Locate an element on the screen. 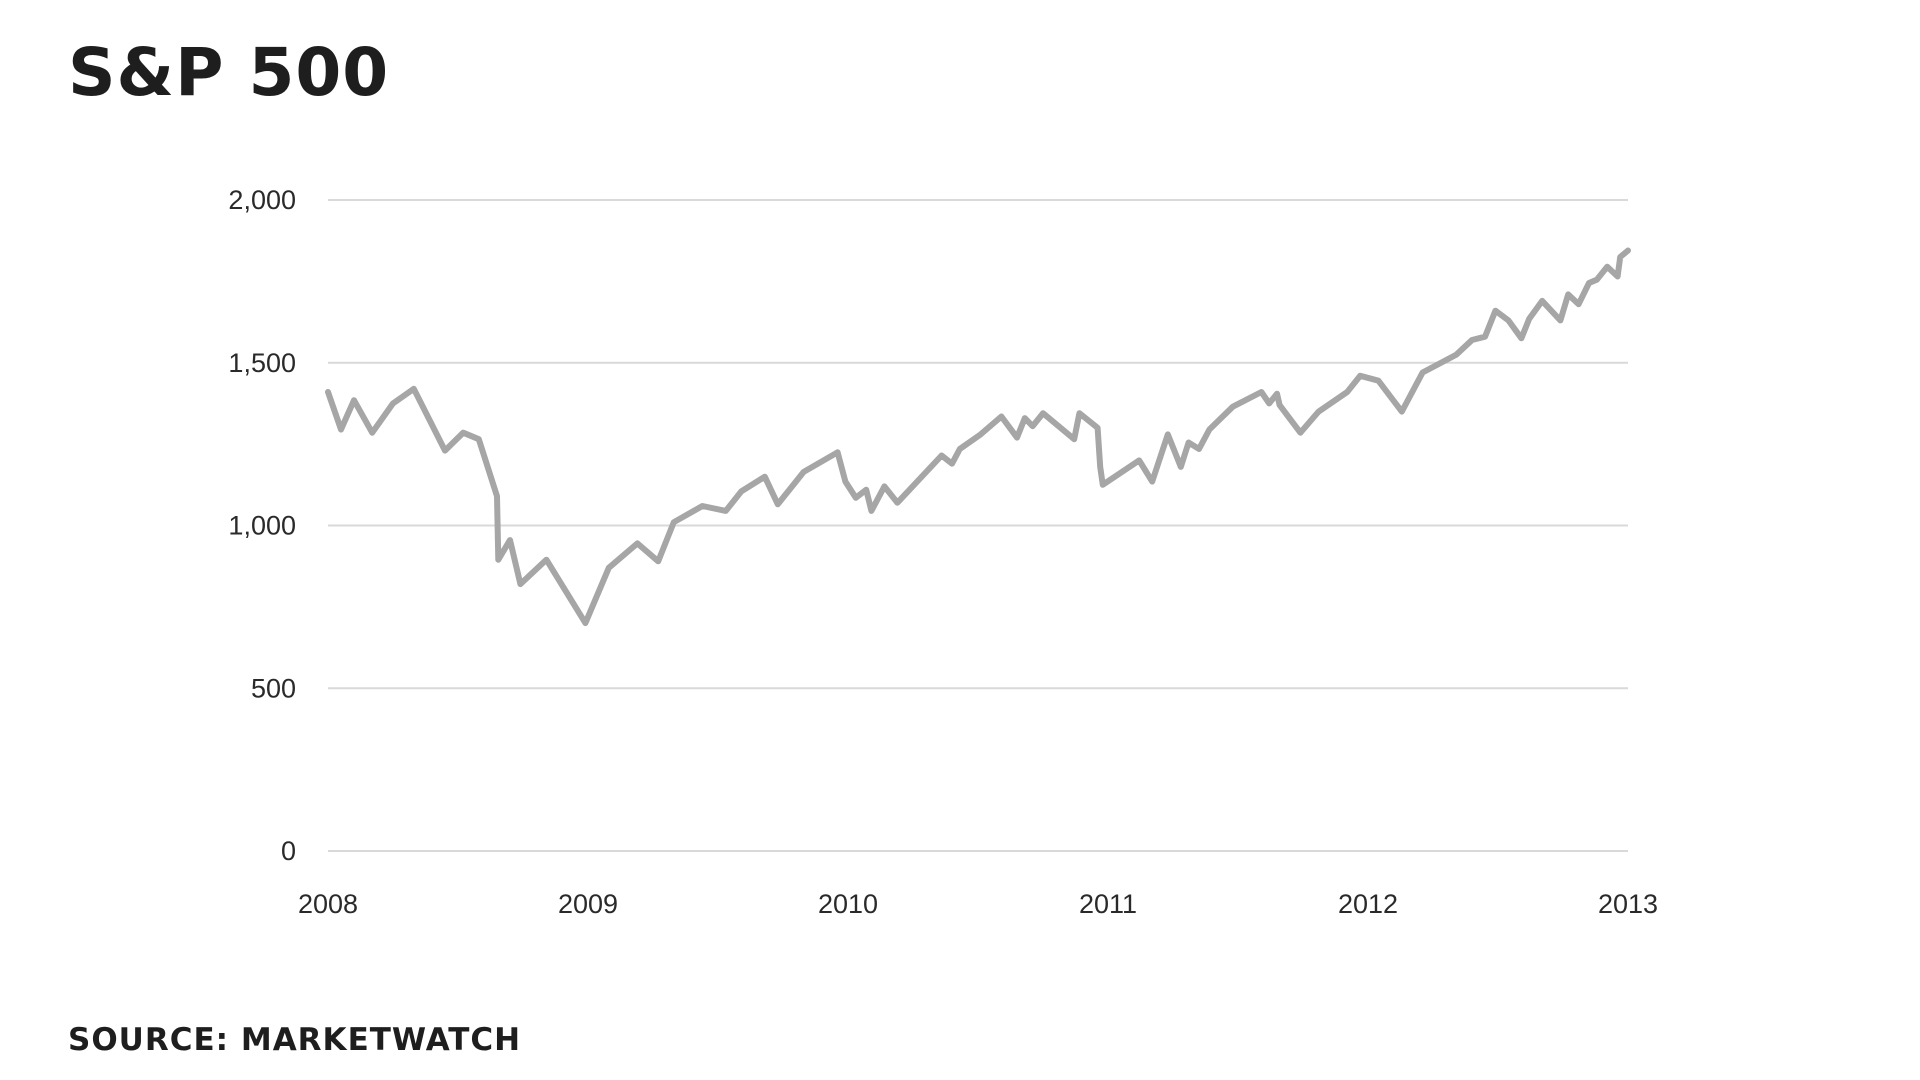  y-tick-label: 2,000 is located at coordinates (262, 200).